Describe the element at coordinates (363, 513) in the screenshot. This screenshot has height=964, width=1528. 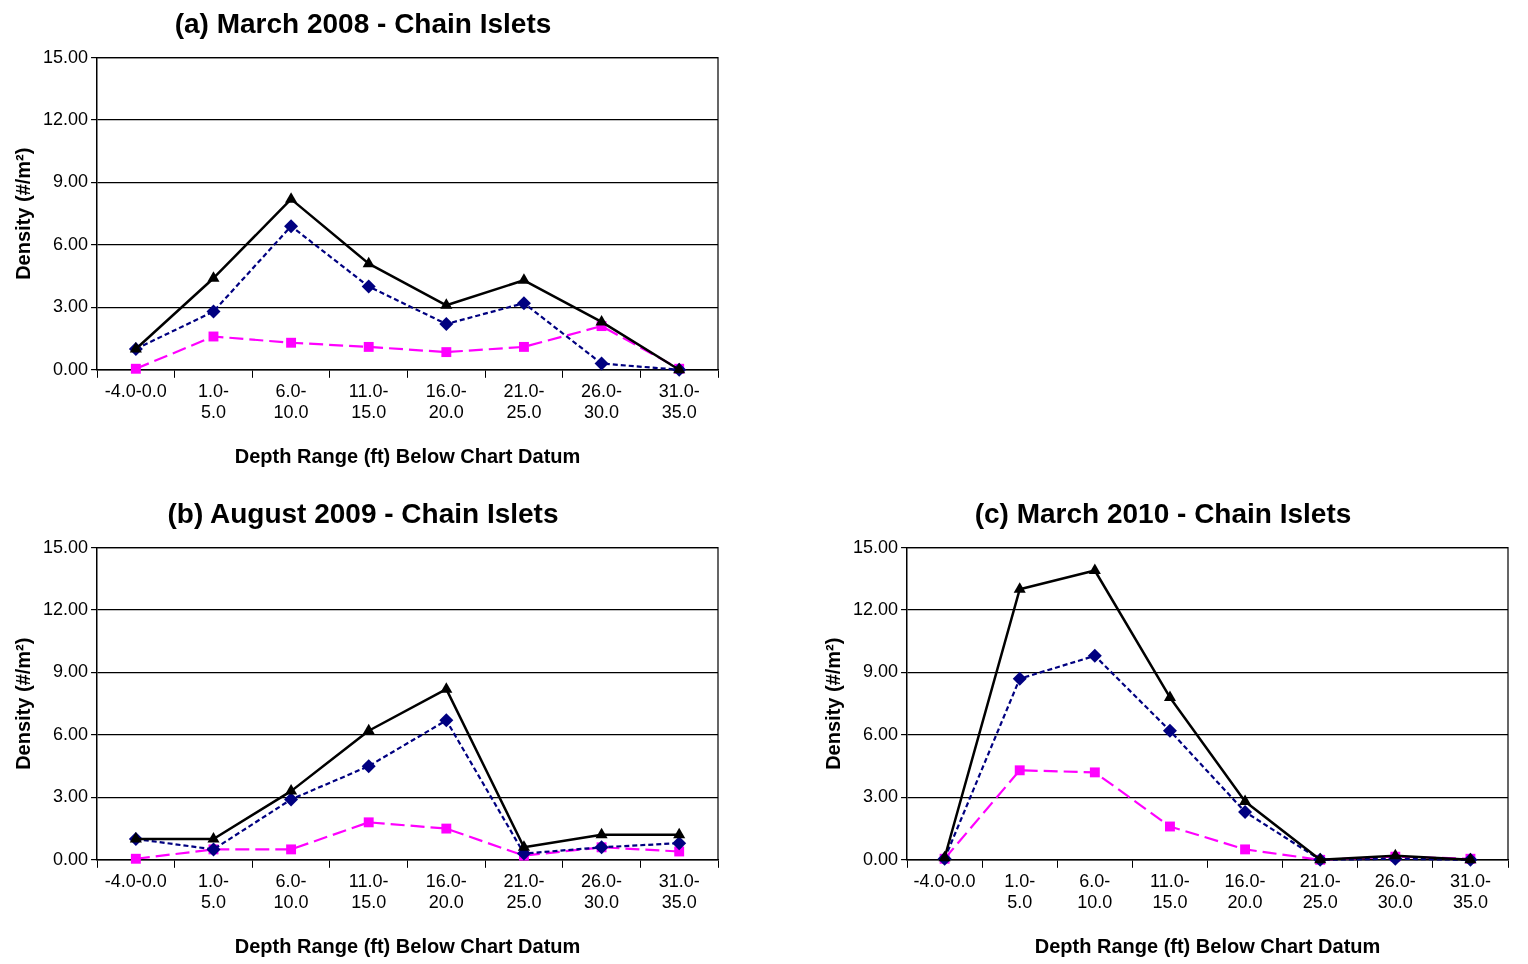
I see `chart-title: (b) August 2009 - Chain Islets` at that location.